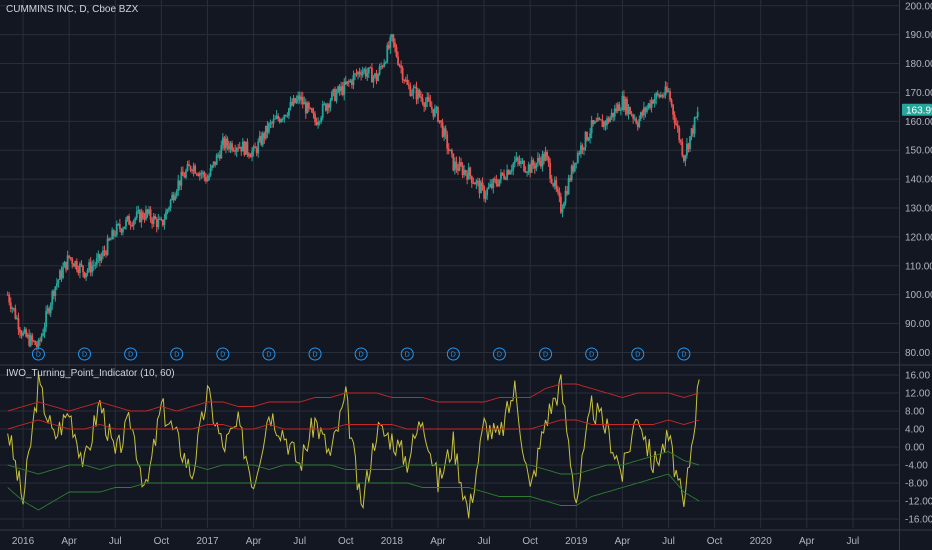 The width and height of the screenshot is (932, 550). I want to click on indicator-tick-label: -8.00, so click(916, 484).